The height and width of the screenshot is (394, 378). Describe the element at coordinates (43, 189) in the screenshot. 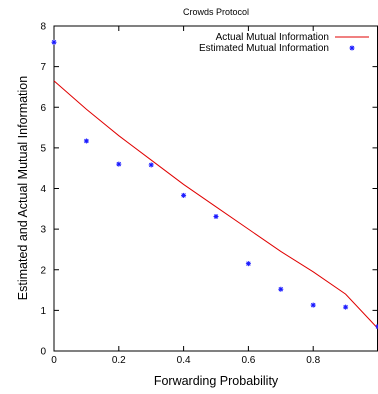

I see `y-tick-label: 4` at that location.